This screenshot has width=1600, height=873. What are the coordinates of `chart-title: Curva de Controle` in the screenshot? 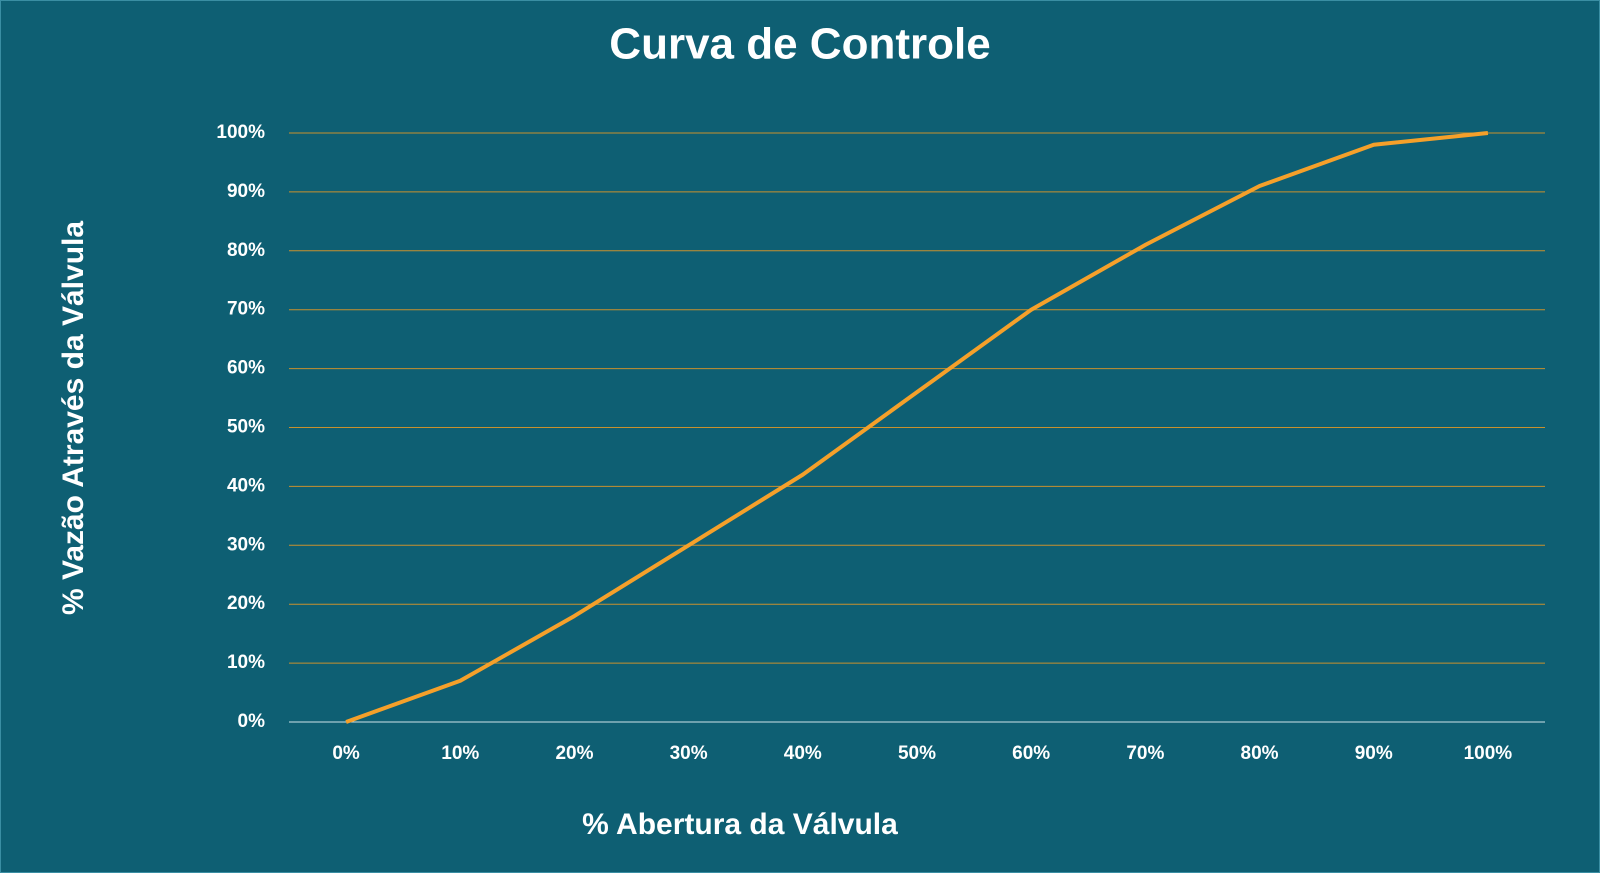 It's located at (799, 44).